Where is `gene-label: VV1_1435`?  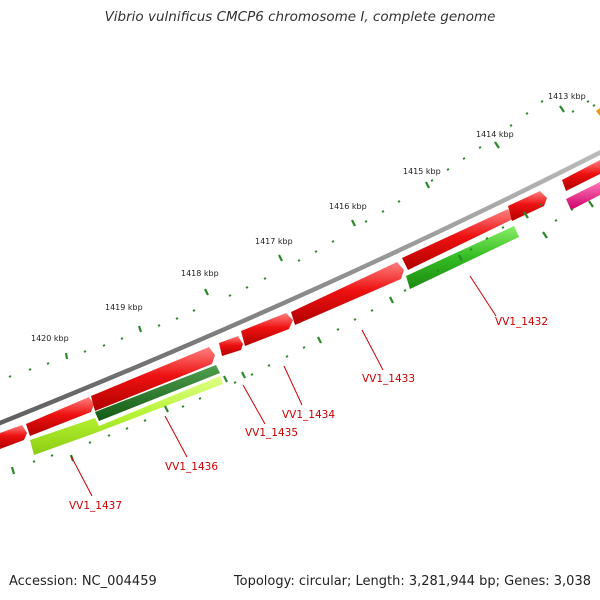
gene-label: VV1_1435 is located at coordinates (271, 433).